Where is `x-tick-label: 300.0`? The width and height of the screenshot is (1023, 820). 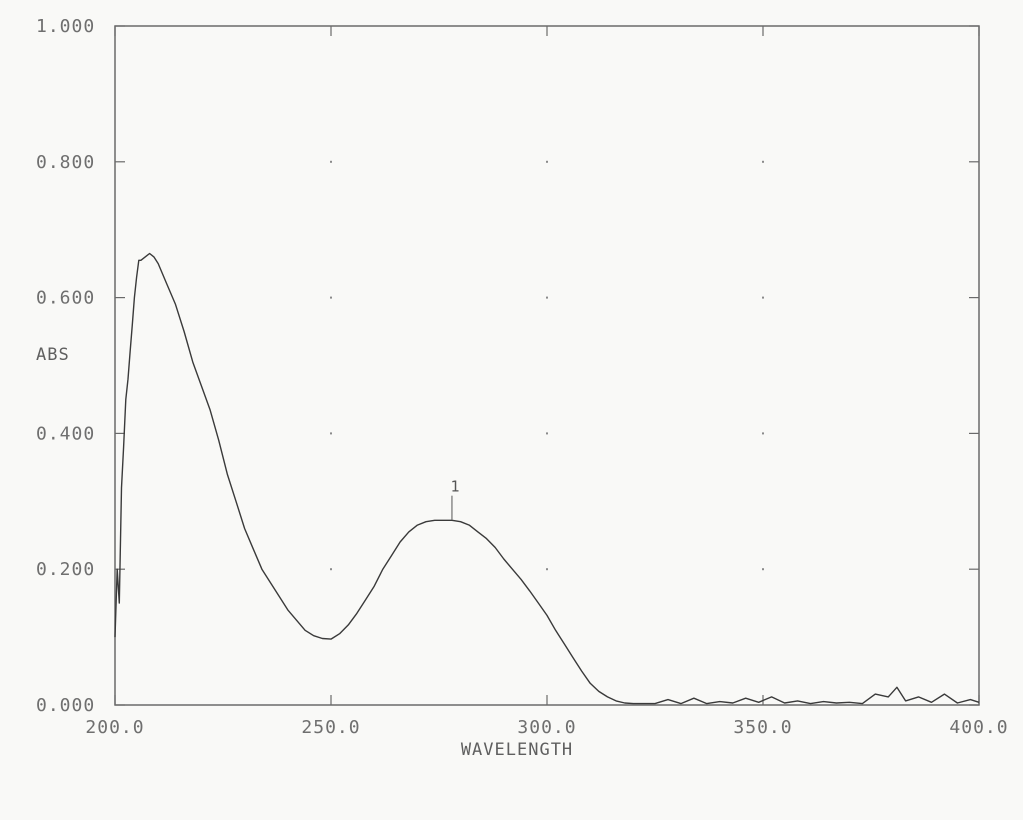 x-tick-label: 300.0 is located at coordinates (546, 727).